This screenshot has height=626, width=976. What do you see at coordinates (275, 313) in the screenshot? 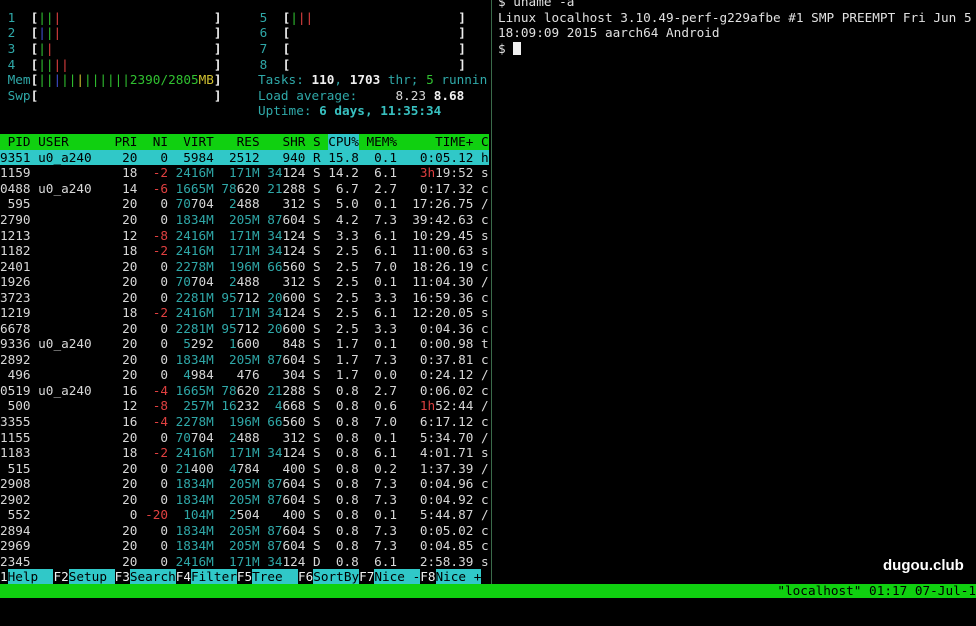
I see `value-high-digits: 34` at bounding box center [275, 313].